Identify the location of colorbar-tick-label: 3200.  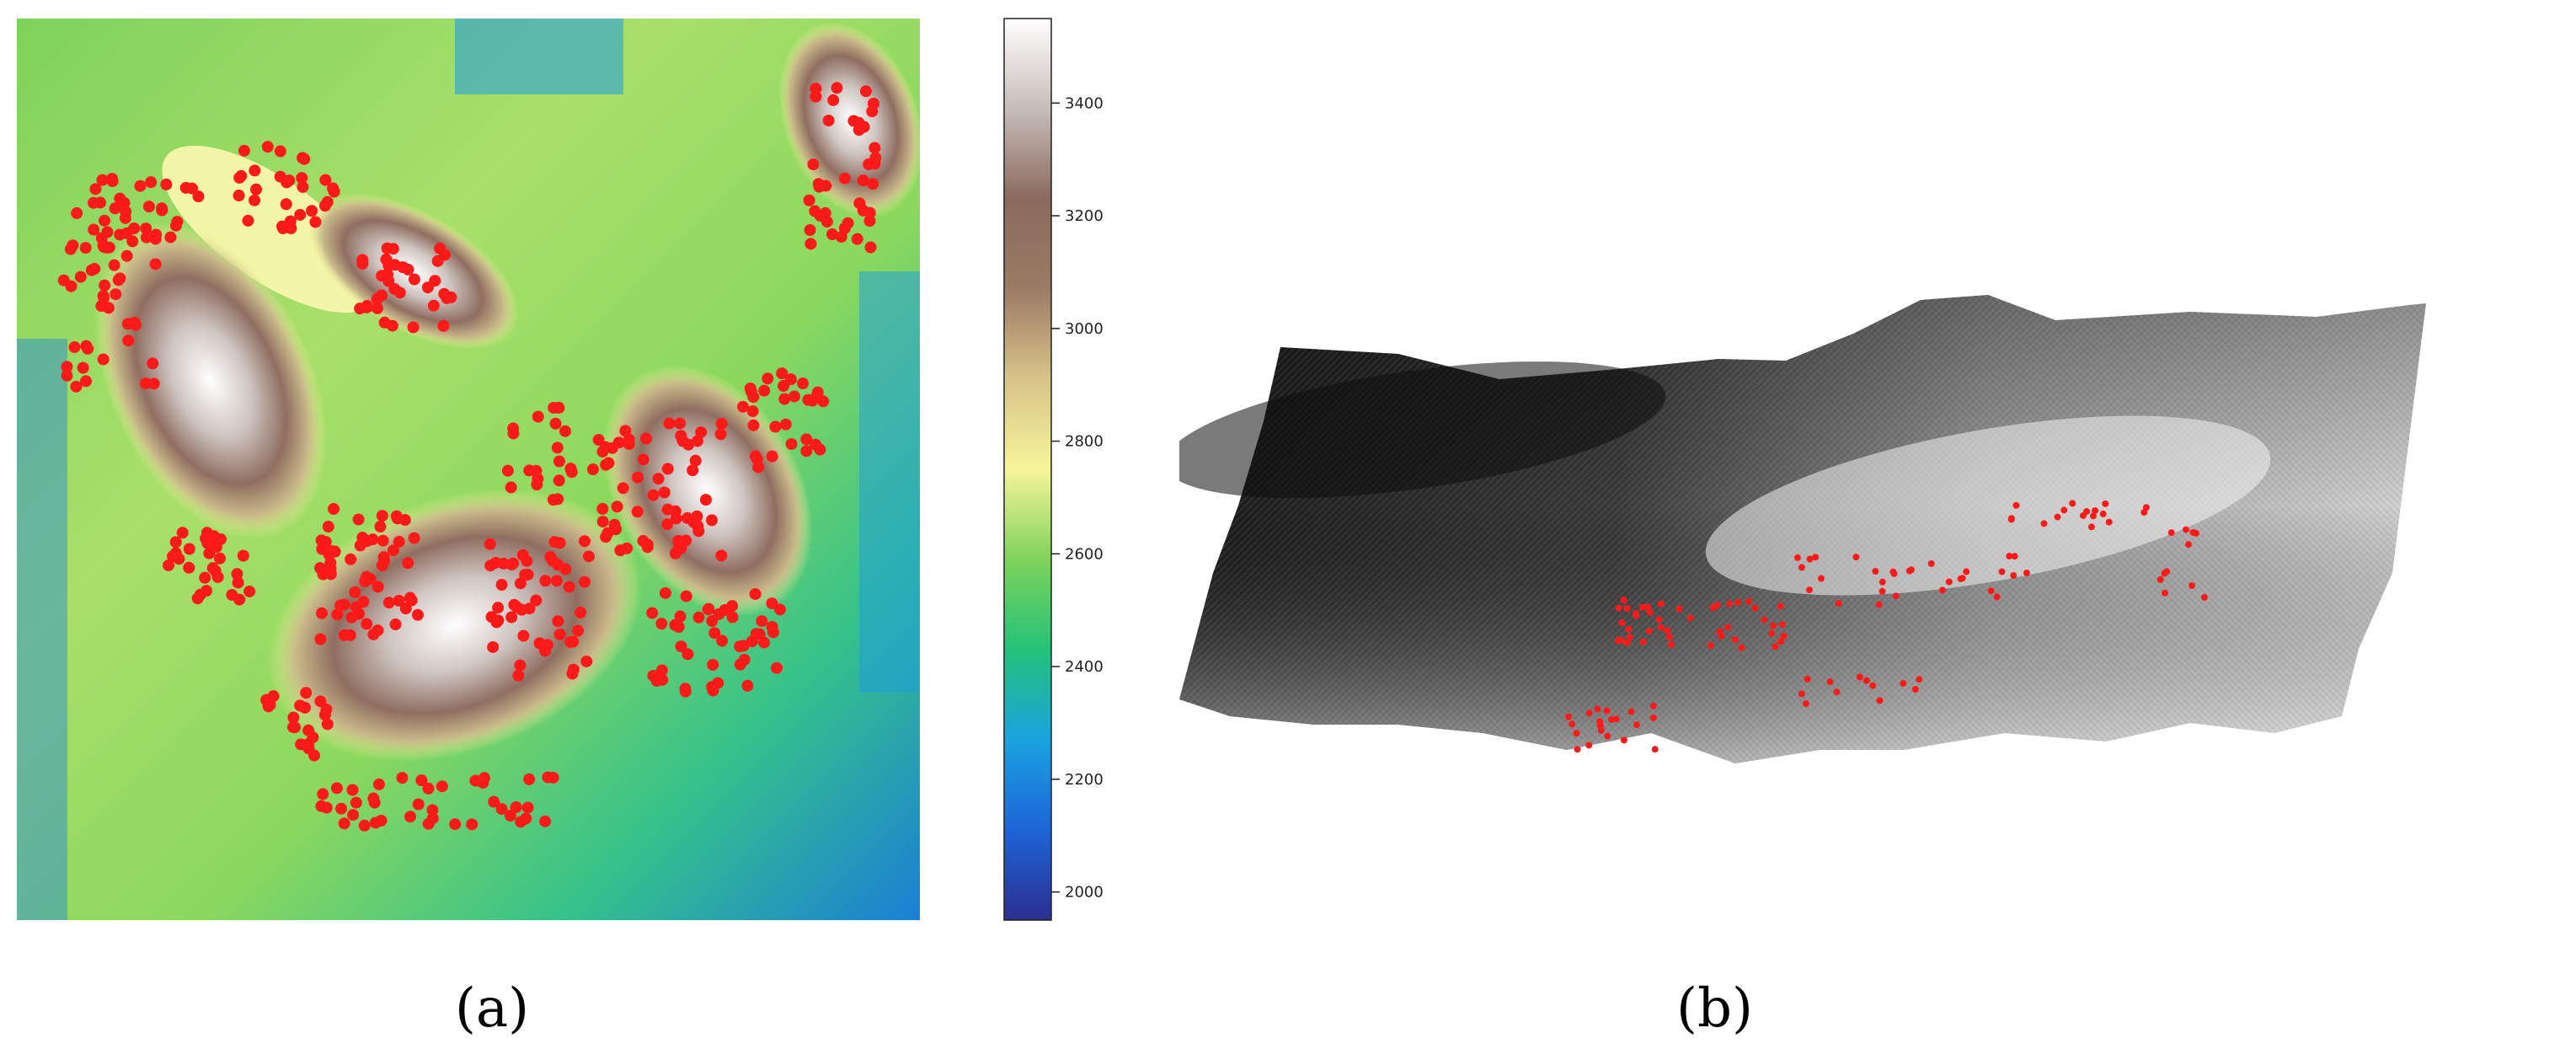
(1084, 216).